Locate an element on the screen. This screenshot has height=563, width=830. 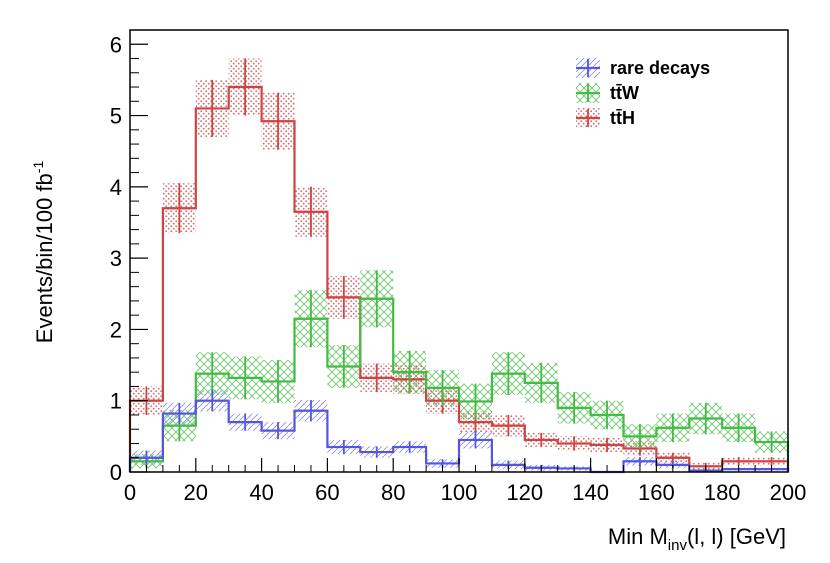
y-tick-label: 6 is located at coordinates (116, 44).